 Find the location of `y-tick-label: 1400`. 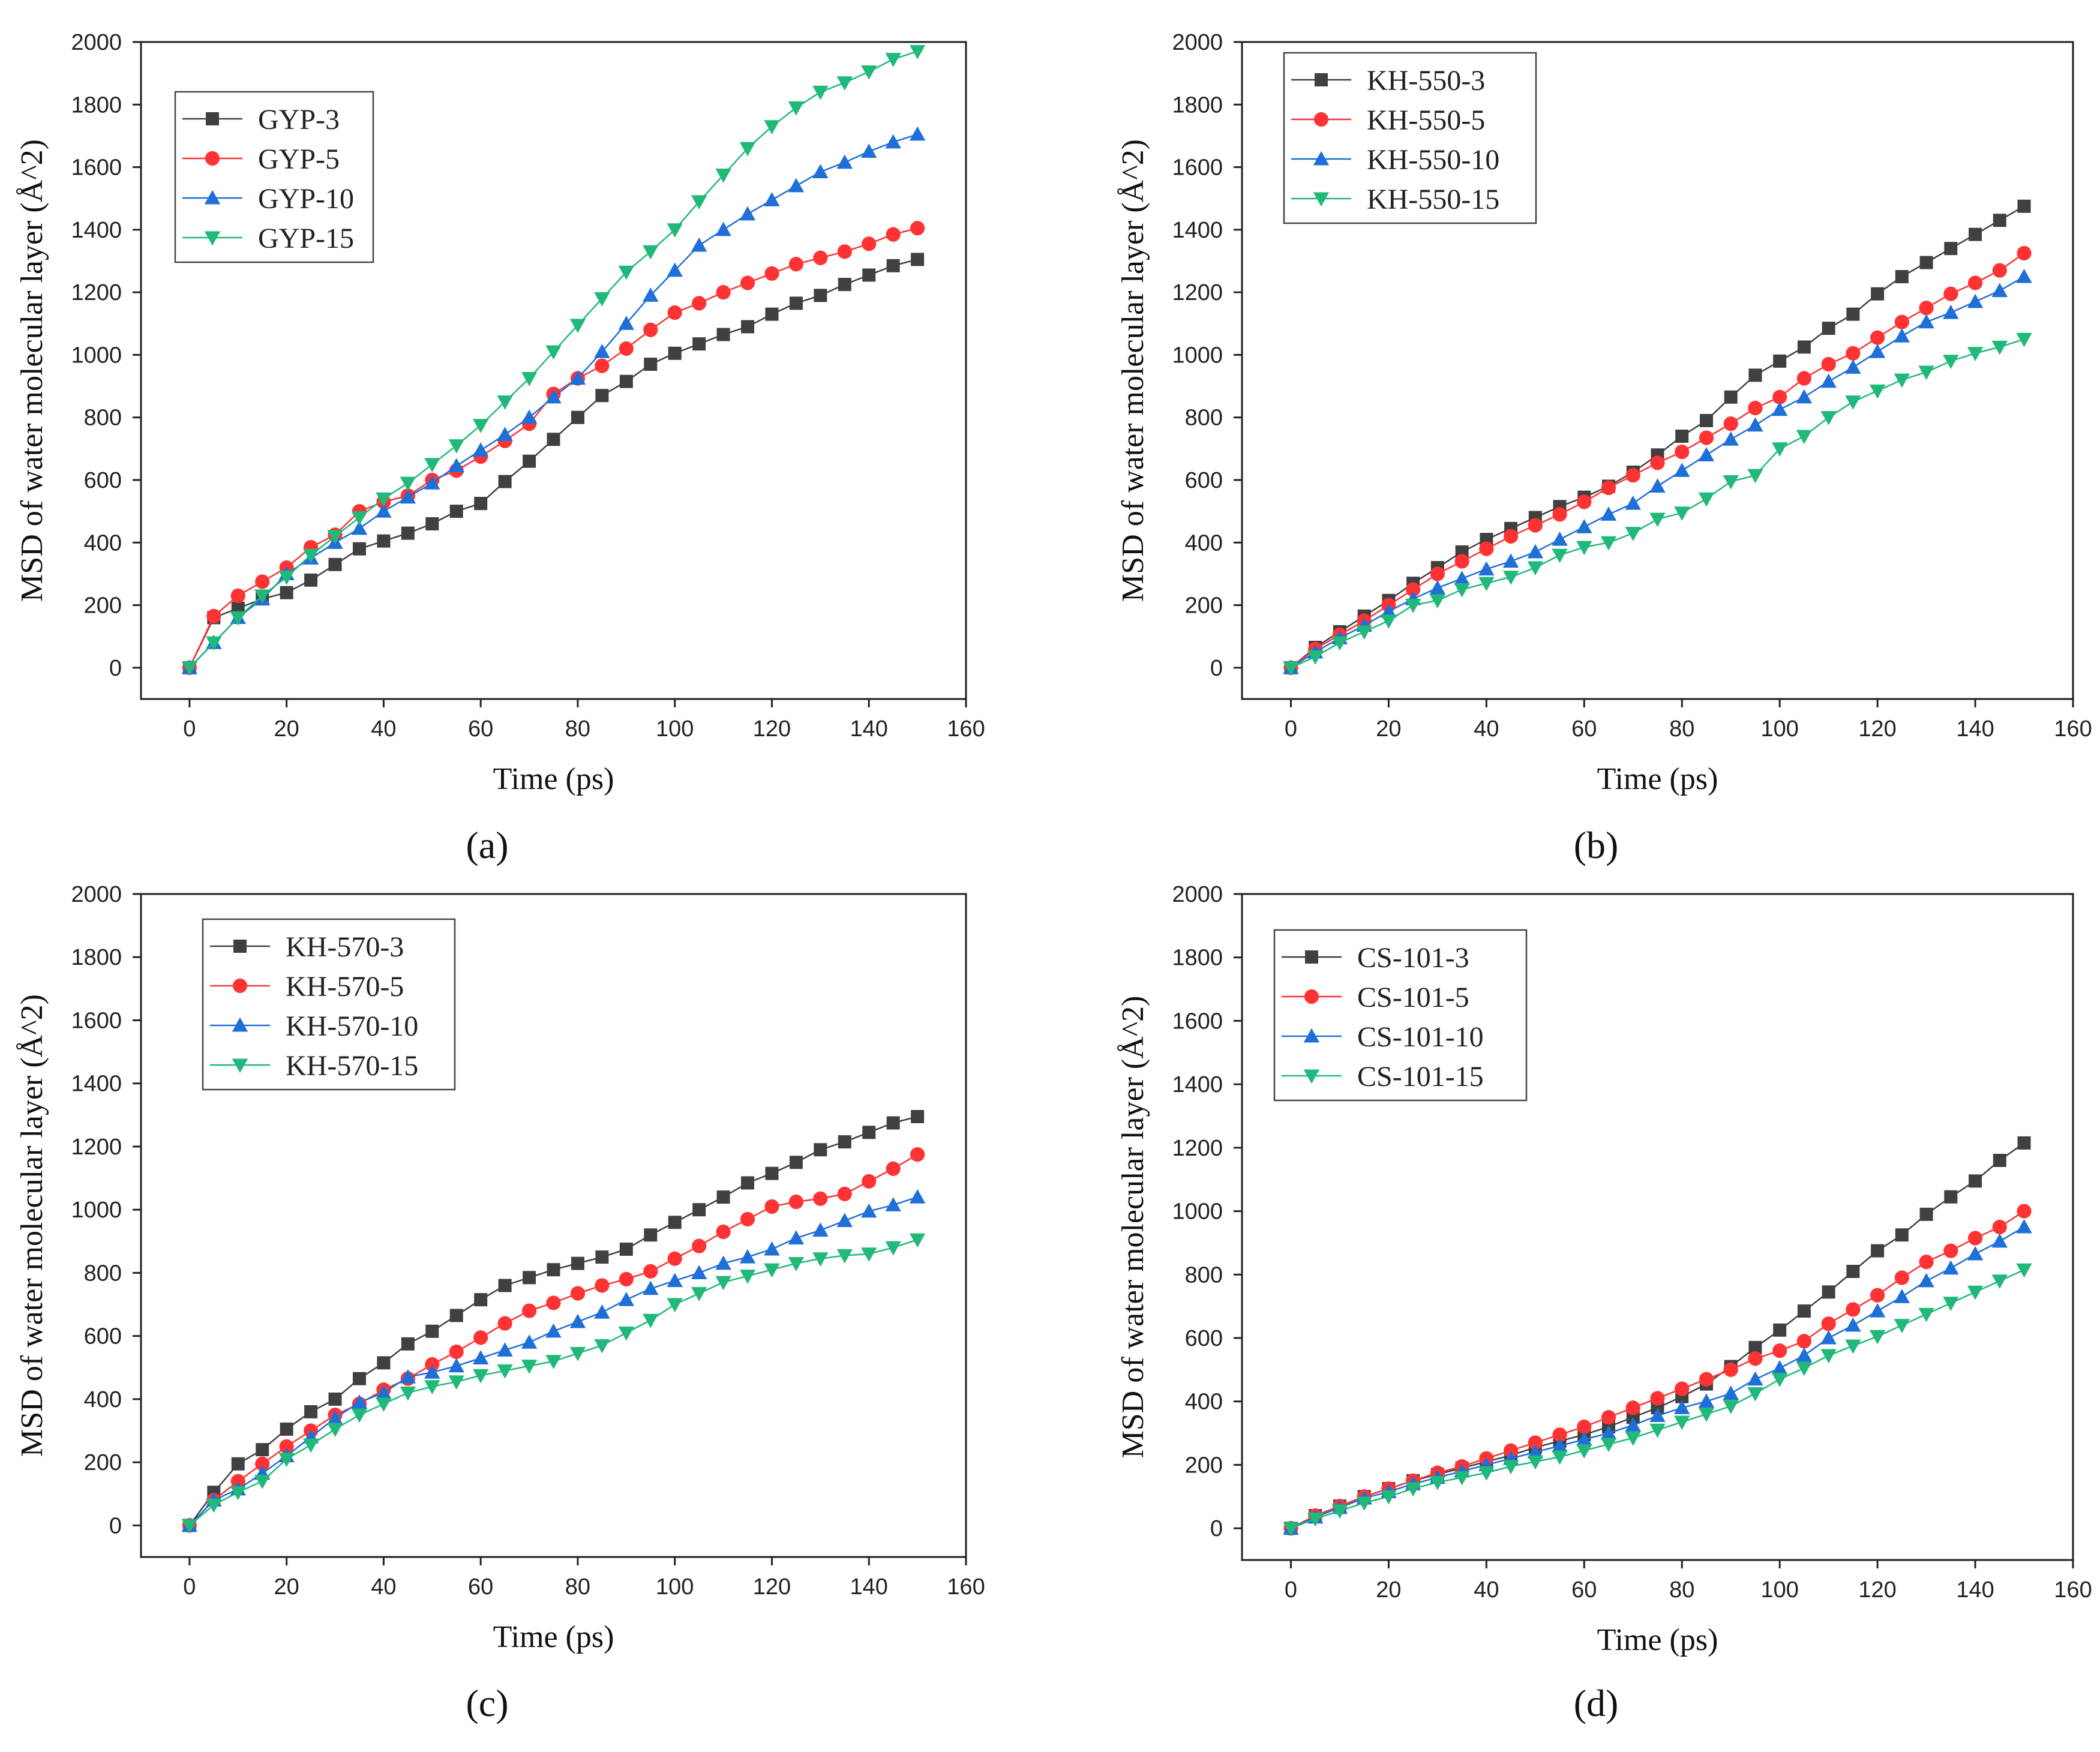

y-tick-label: 1400 is located at coordinates (1197, 1084).